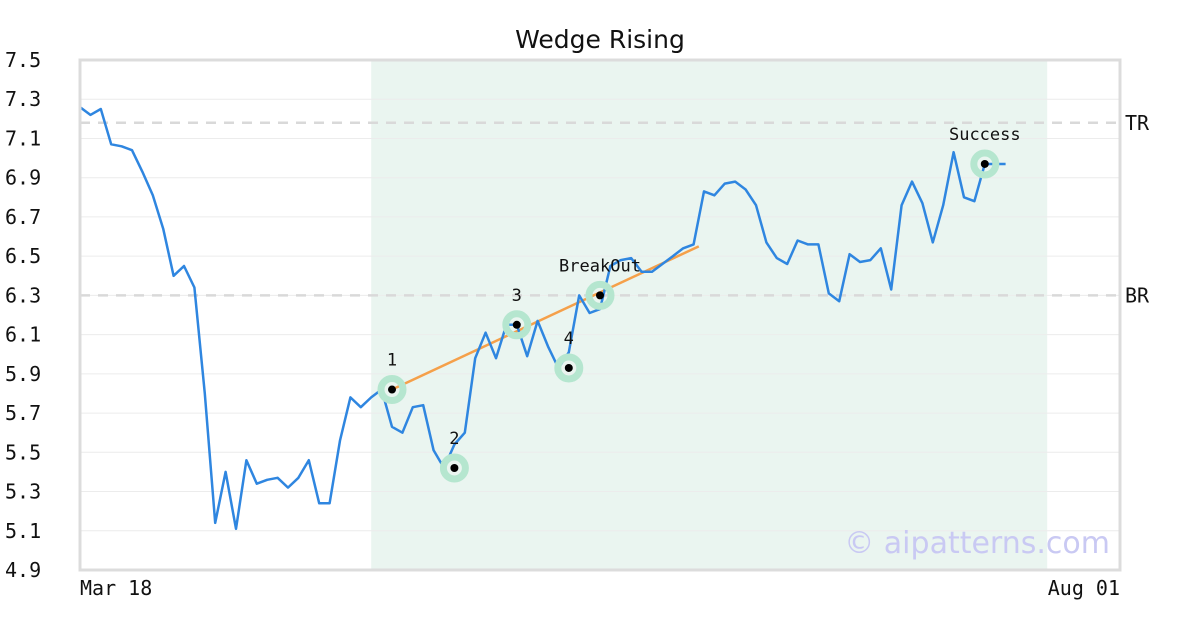 Image resolution: width=1200 pixels, height=630 pixels. I want to click on y-tick-label: 5.7, so click(23, 413).